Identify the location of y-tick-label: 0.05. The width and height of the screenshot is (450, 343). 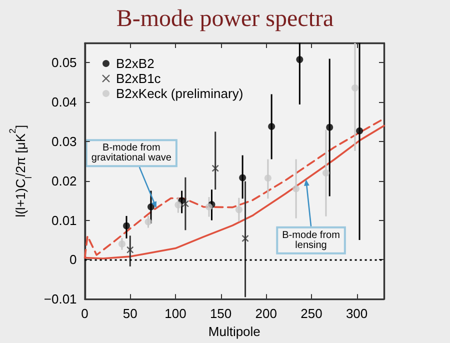
(64, 62).